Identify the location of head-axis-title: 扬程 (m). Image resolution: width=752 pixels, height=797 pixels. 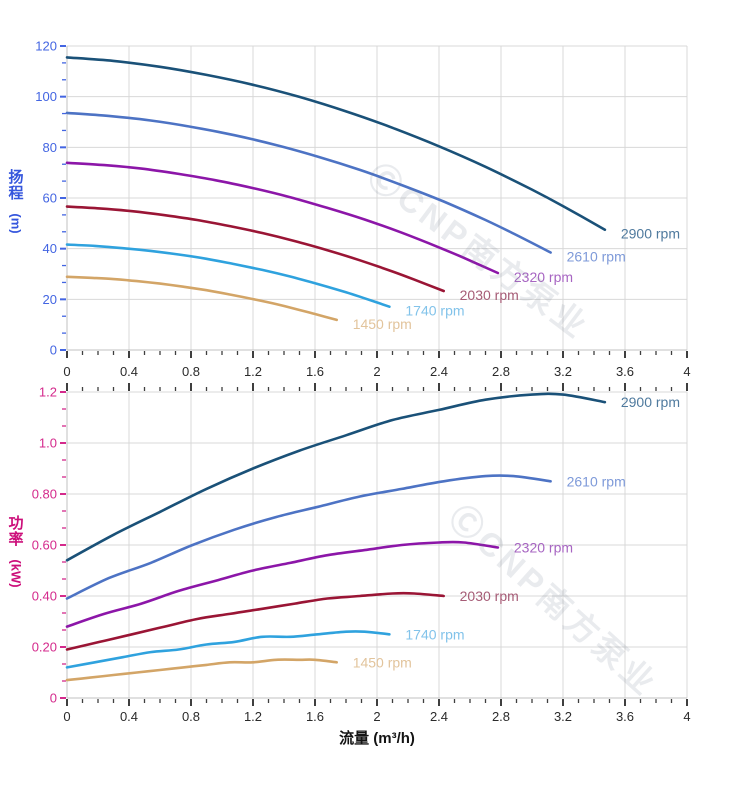
(16, 201).